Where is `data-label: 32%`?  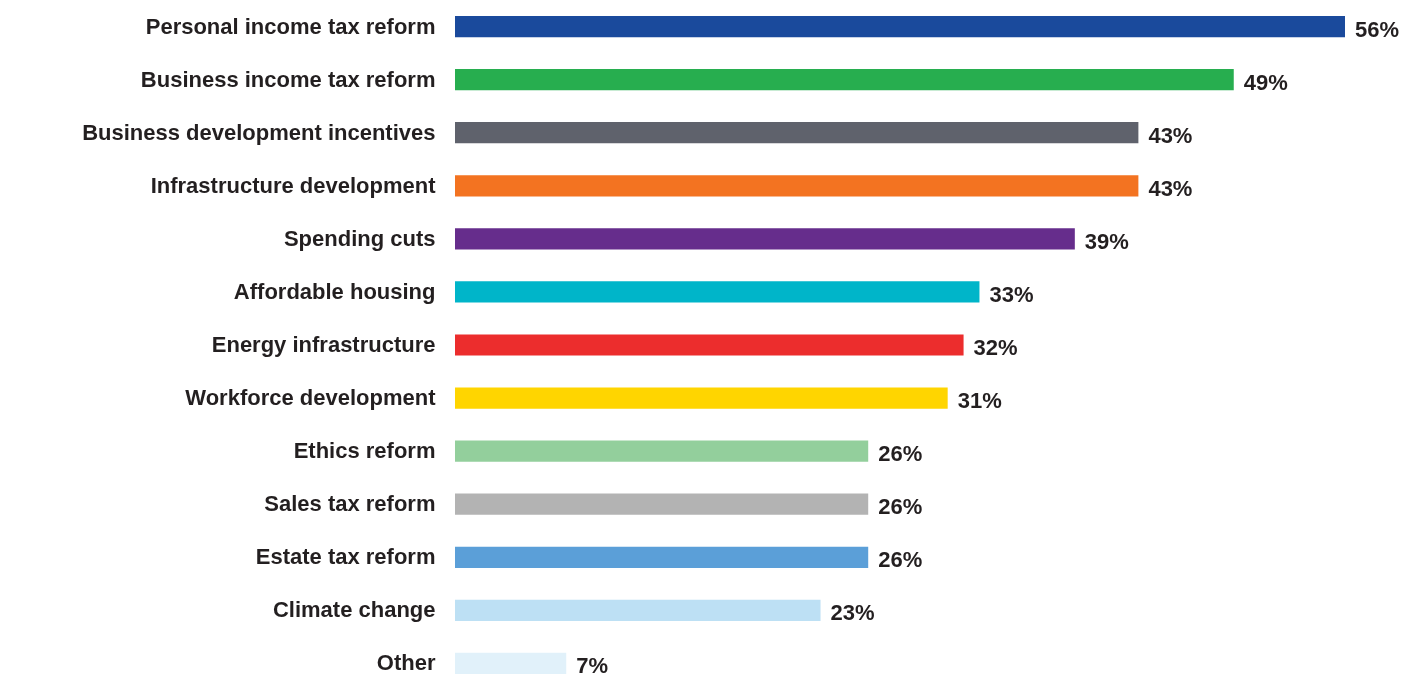 data-label: 32% is located at coordinates (995, 347).